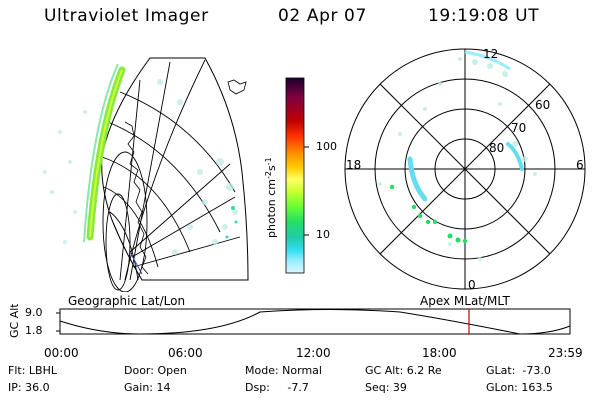 This screenshot has height=400, width=600. I want to click on altitude-plot-frame, so click(315, 321).